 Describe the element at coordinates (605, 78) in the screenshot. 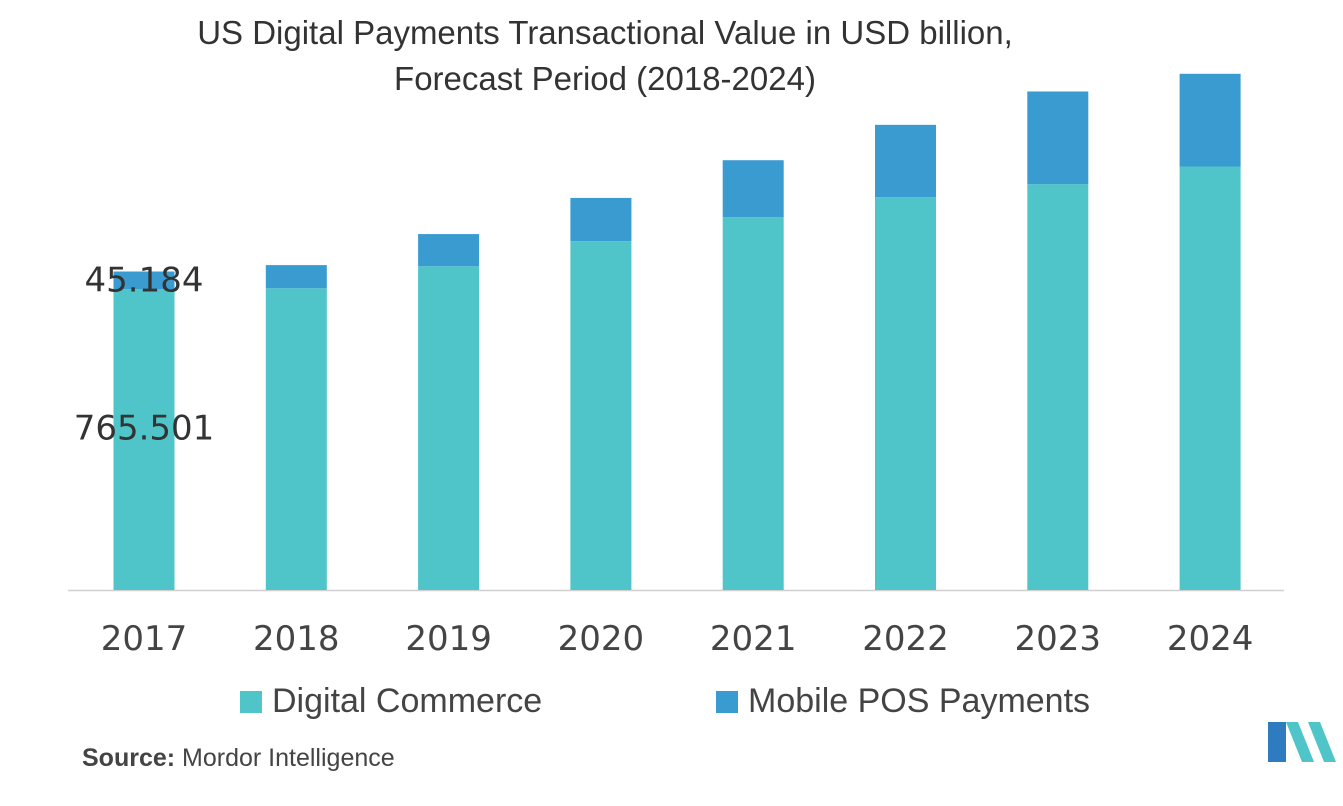

I see `chart-title-line-2: Forecast Period (2018-2024)` at that location.